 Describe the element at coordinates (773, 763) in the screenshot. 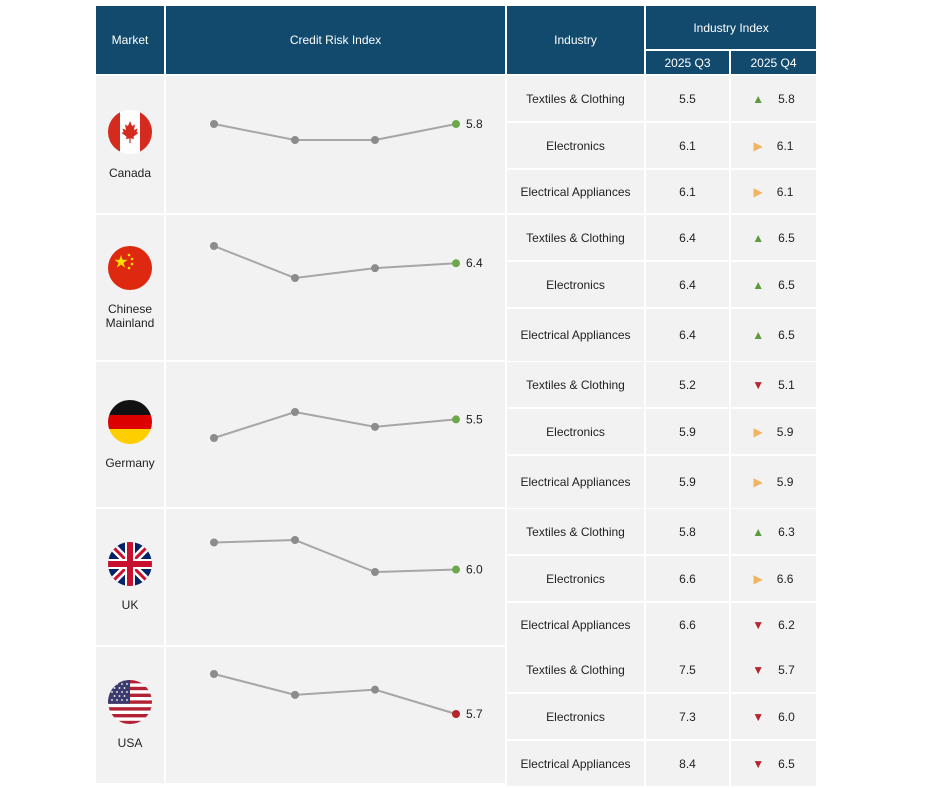

I see `q4-value-cell: ▼ 6.5` at that location.